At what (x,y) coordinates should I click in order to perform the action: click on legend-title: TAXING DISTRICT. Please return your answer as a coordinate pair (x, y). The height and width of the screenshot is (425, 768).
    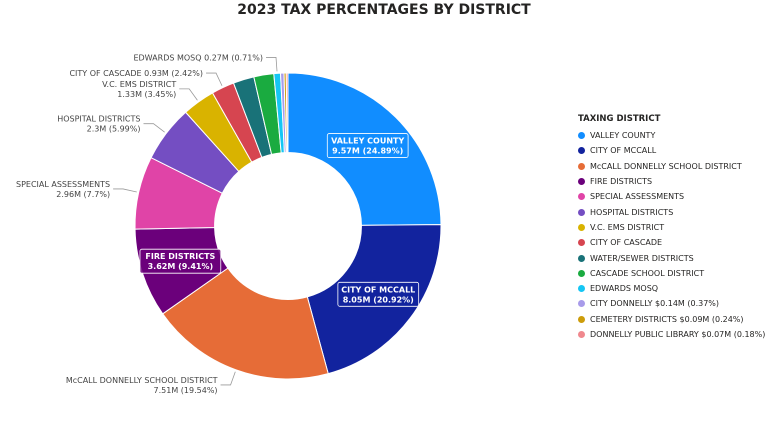
    Looking at the image, I should click on (619, 119).